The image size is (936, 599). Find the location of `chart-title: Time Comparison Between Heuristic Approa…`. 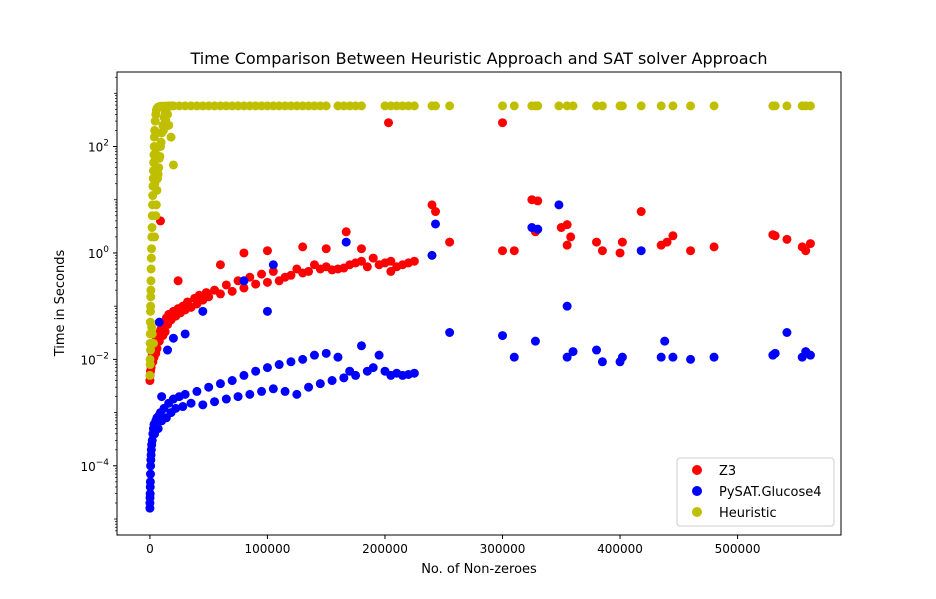

chart-title: Time Comparison Between Heuristic Approa… is located at coordinates (478, 58).